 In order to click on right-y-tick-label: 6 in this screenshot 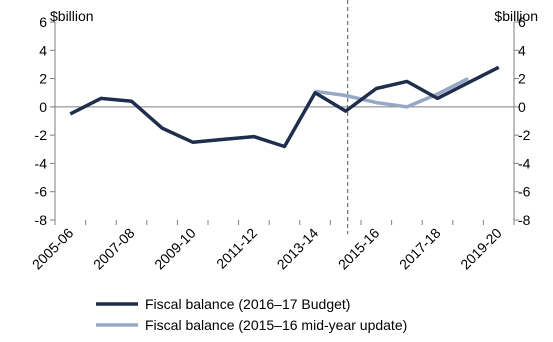, I will do `click(522, 22)`.